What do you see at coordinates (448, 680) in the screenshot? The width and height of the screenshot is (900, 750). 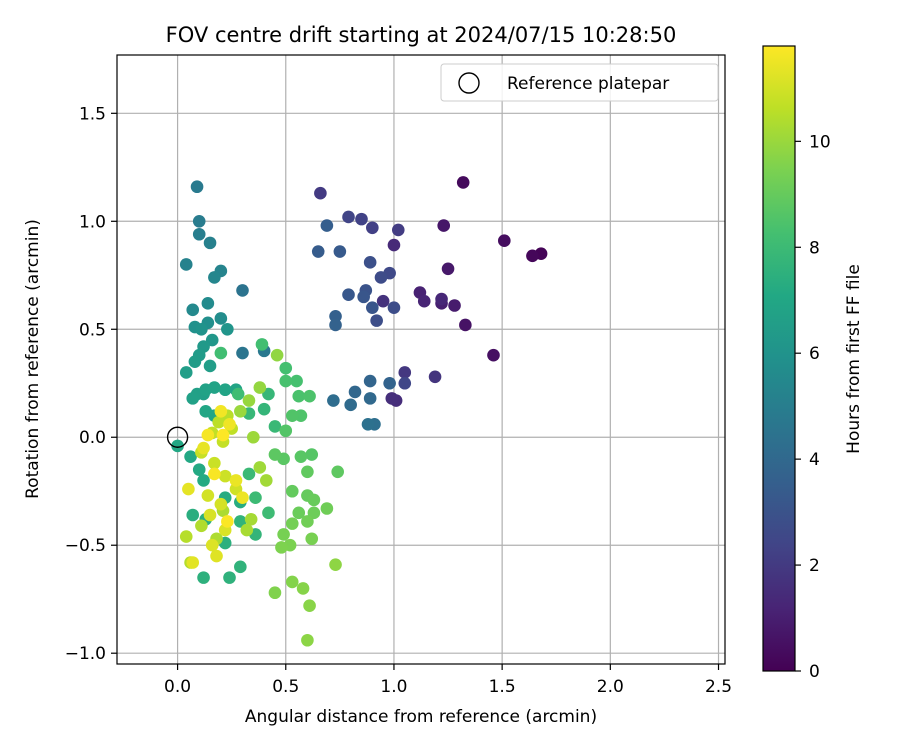 I see `x-axis-ticks: 0.0 0.5 1.0 1.5 2.0 2.5` at bounding box center [448, 680].